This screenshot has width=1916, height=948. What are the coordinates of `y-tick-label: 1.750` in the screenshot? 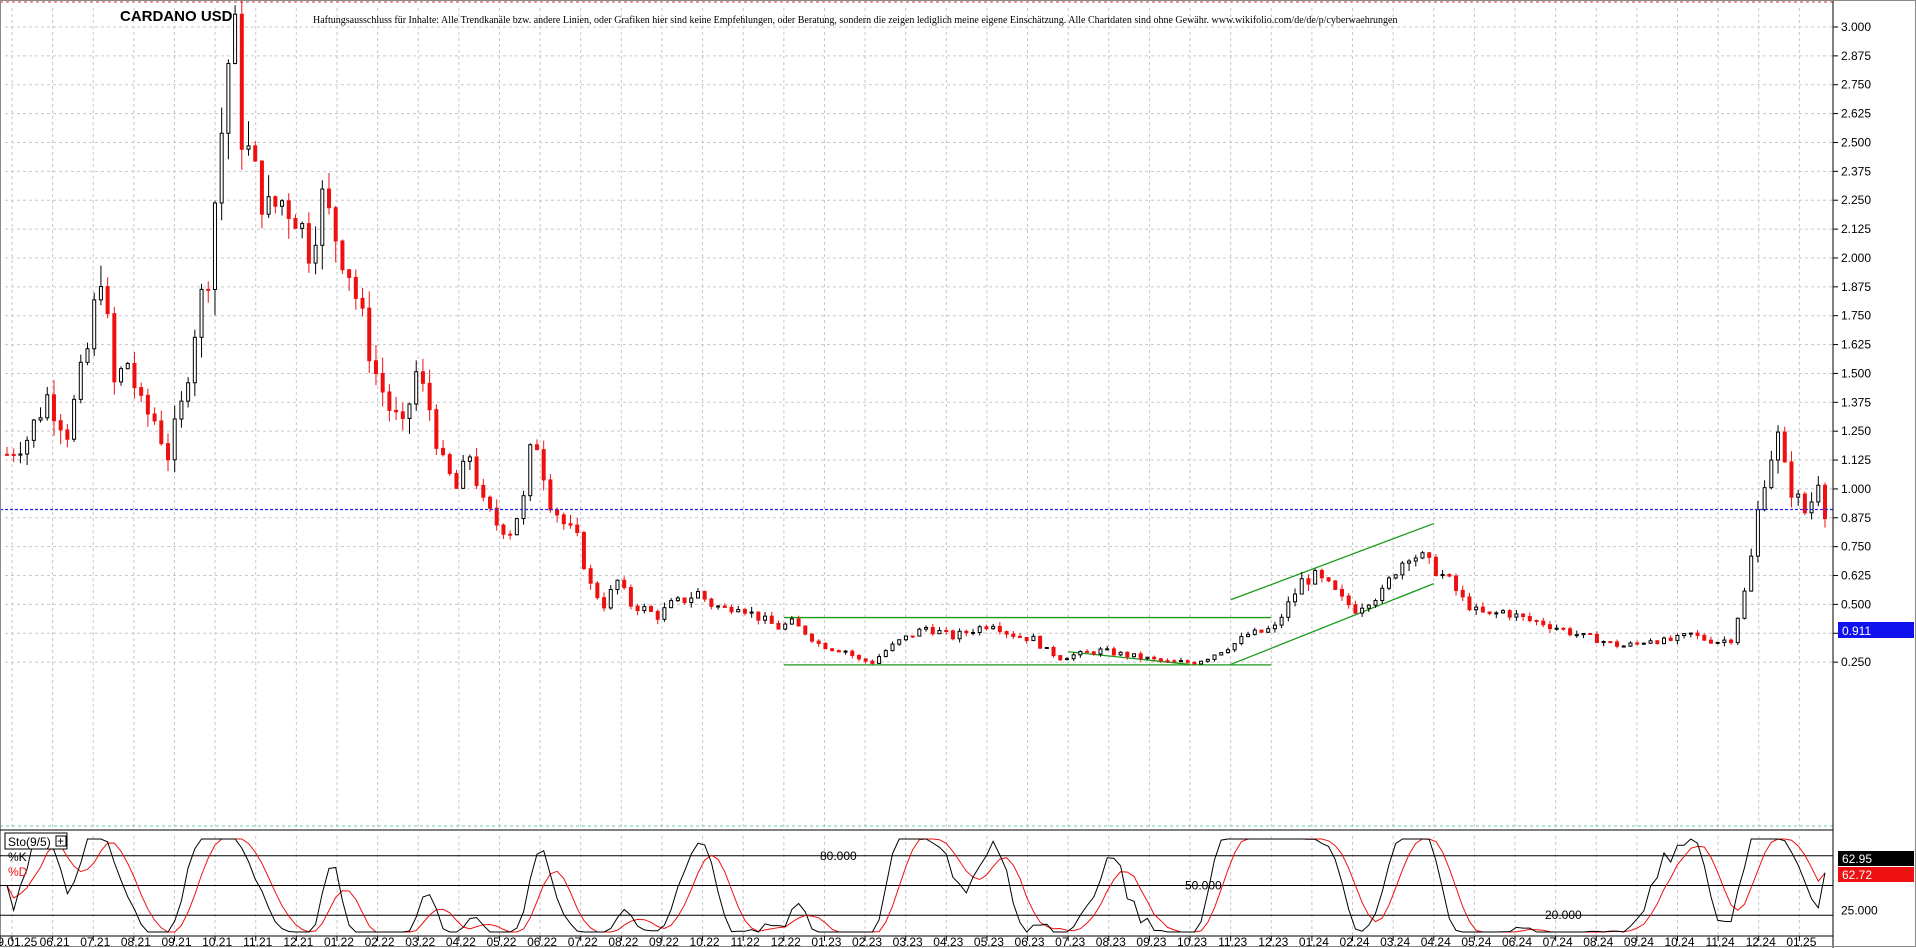 It's located at (1856, 316).